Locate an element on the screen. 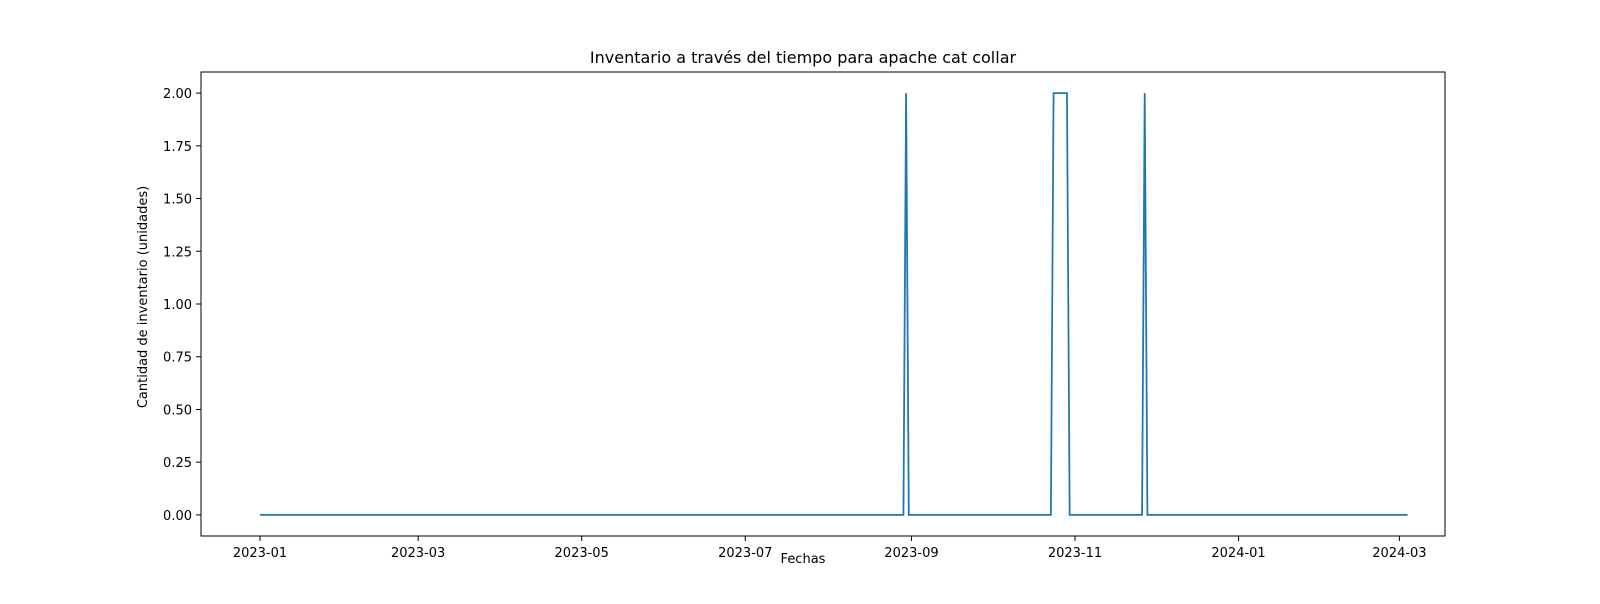 Image resolution: width=1600 pixels, height=604 pixels. y-axis-label: Cantidad de inventario (unidades) is located at coordinates (143, 297).